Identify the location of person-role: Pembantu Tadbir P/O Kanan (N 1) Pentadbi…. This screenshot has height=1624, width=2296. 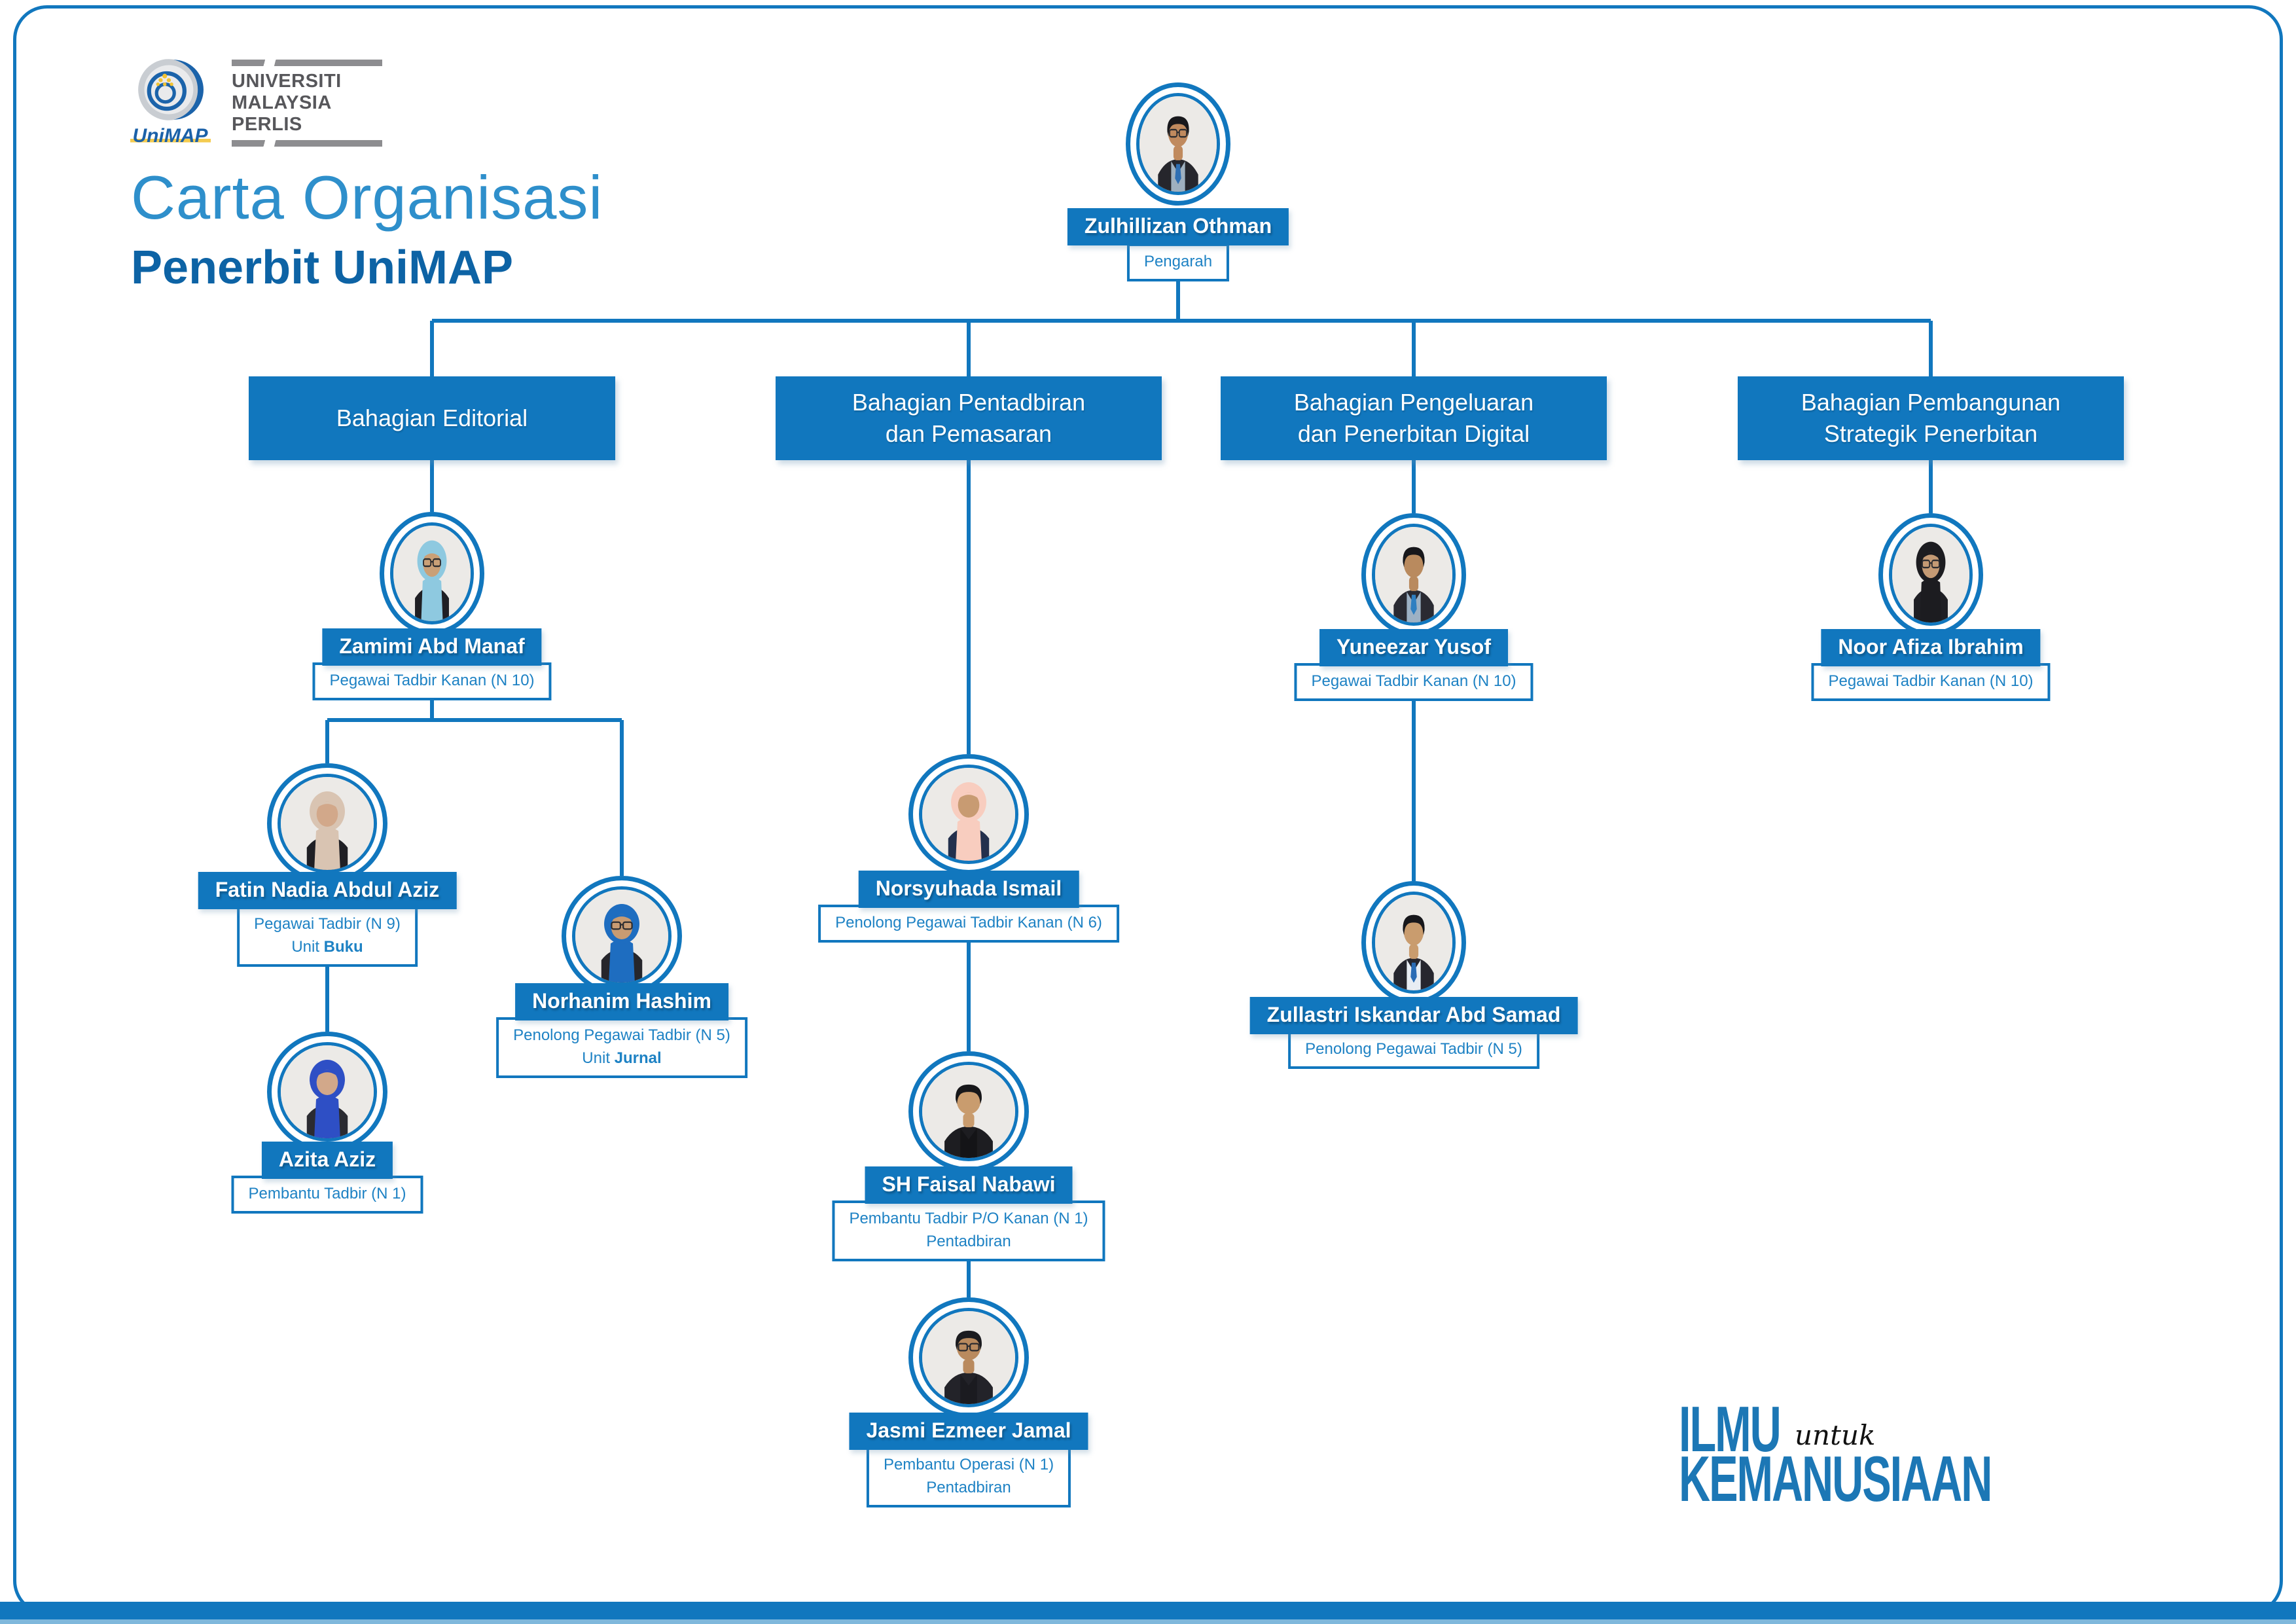
(969, 1230).